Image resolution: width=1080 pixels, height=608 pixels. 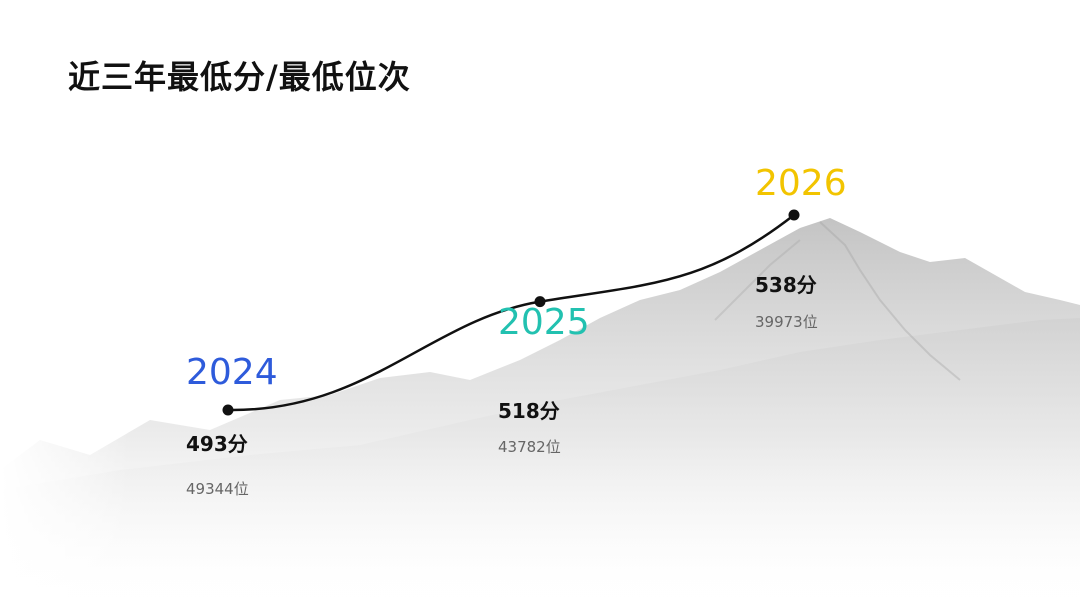 What do you see at coordinates (786, 322) in the screenshot?
I see `rank-label-2026: 39973位` at bounding box center [786, 322].